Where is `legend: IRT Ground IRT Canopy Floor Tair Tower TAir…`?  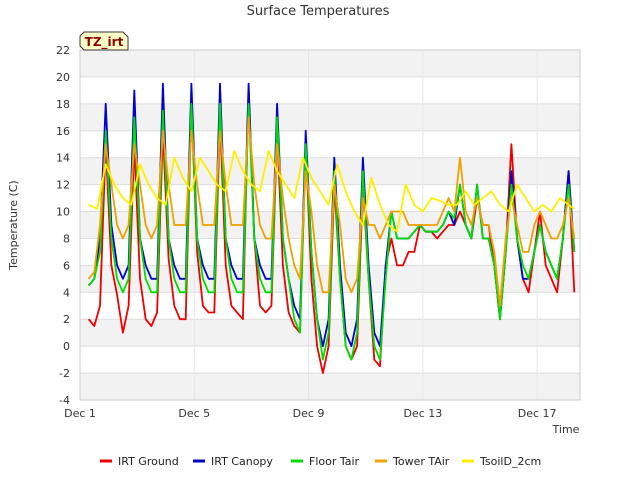 legend: IRT Ground IRT Canopy Floor Tair Tower TAir… is located at coordinates (320, 461).